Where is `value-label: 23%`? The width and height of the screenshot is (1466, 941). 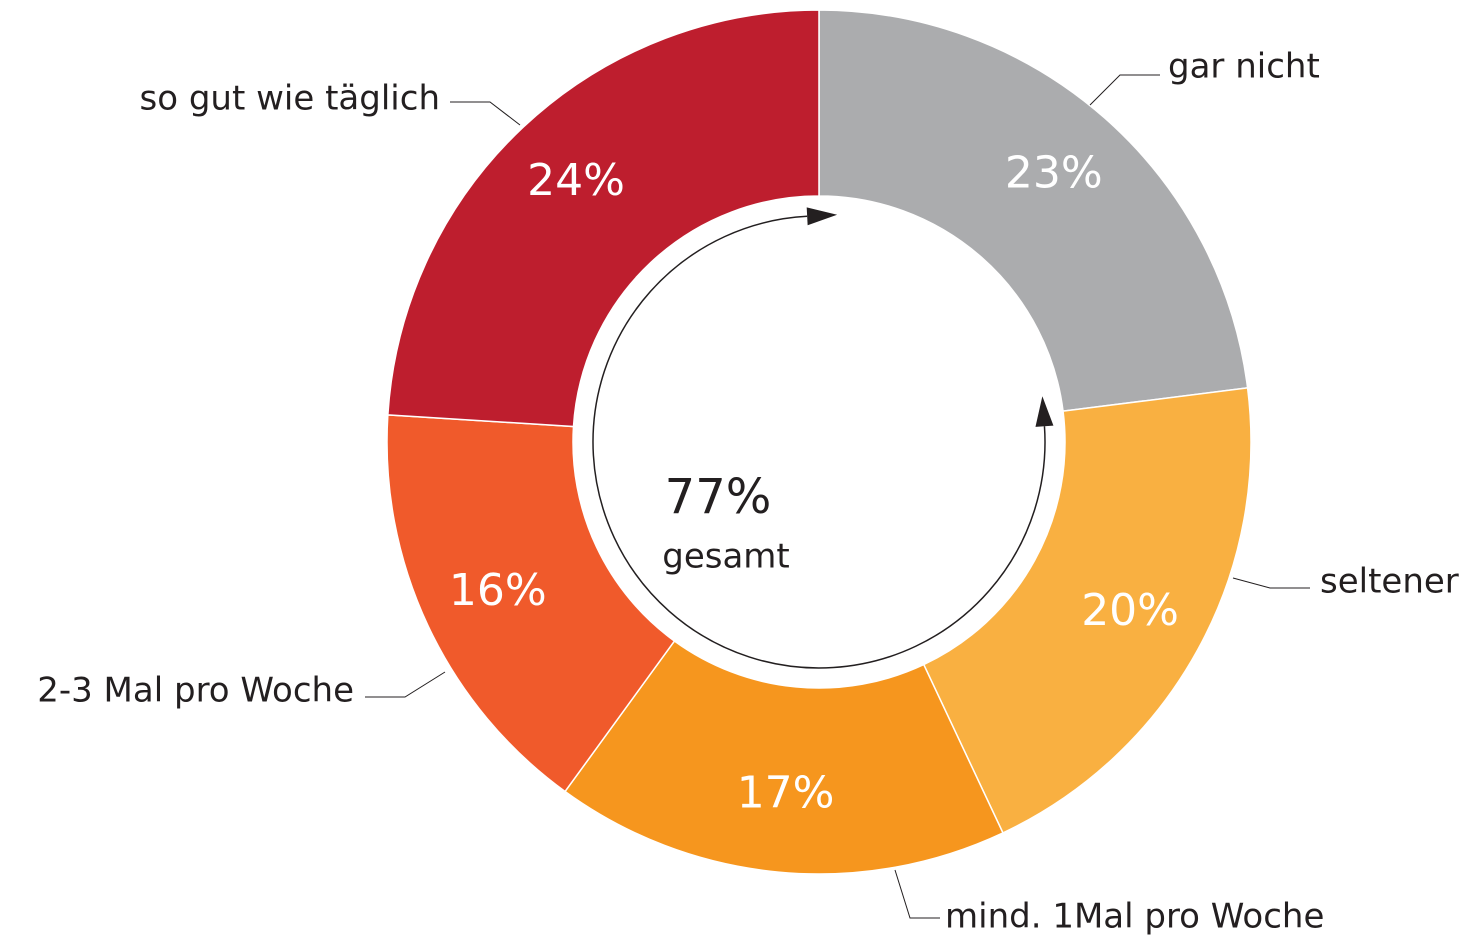
value-label: 23% is located at coordinates (1054, 173).